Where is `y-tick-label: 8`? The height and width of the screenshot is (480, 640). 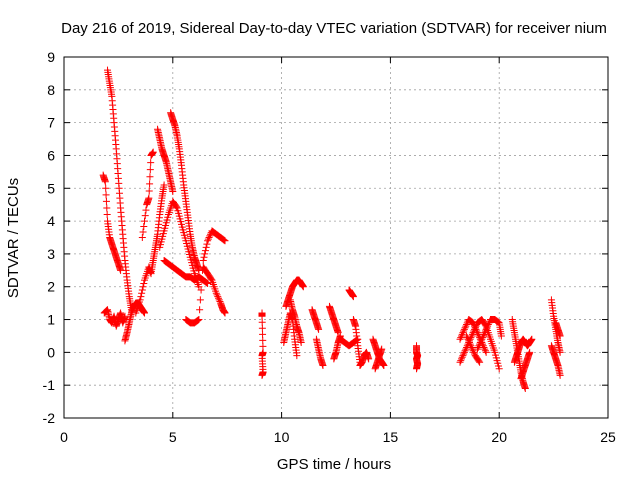
y-tick-label: 8 is located at coordinates (51, 90).